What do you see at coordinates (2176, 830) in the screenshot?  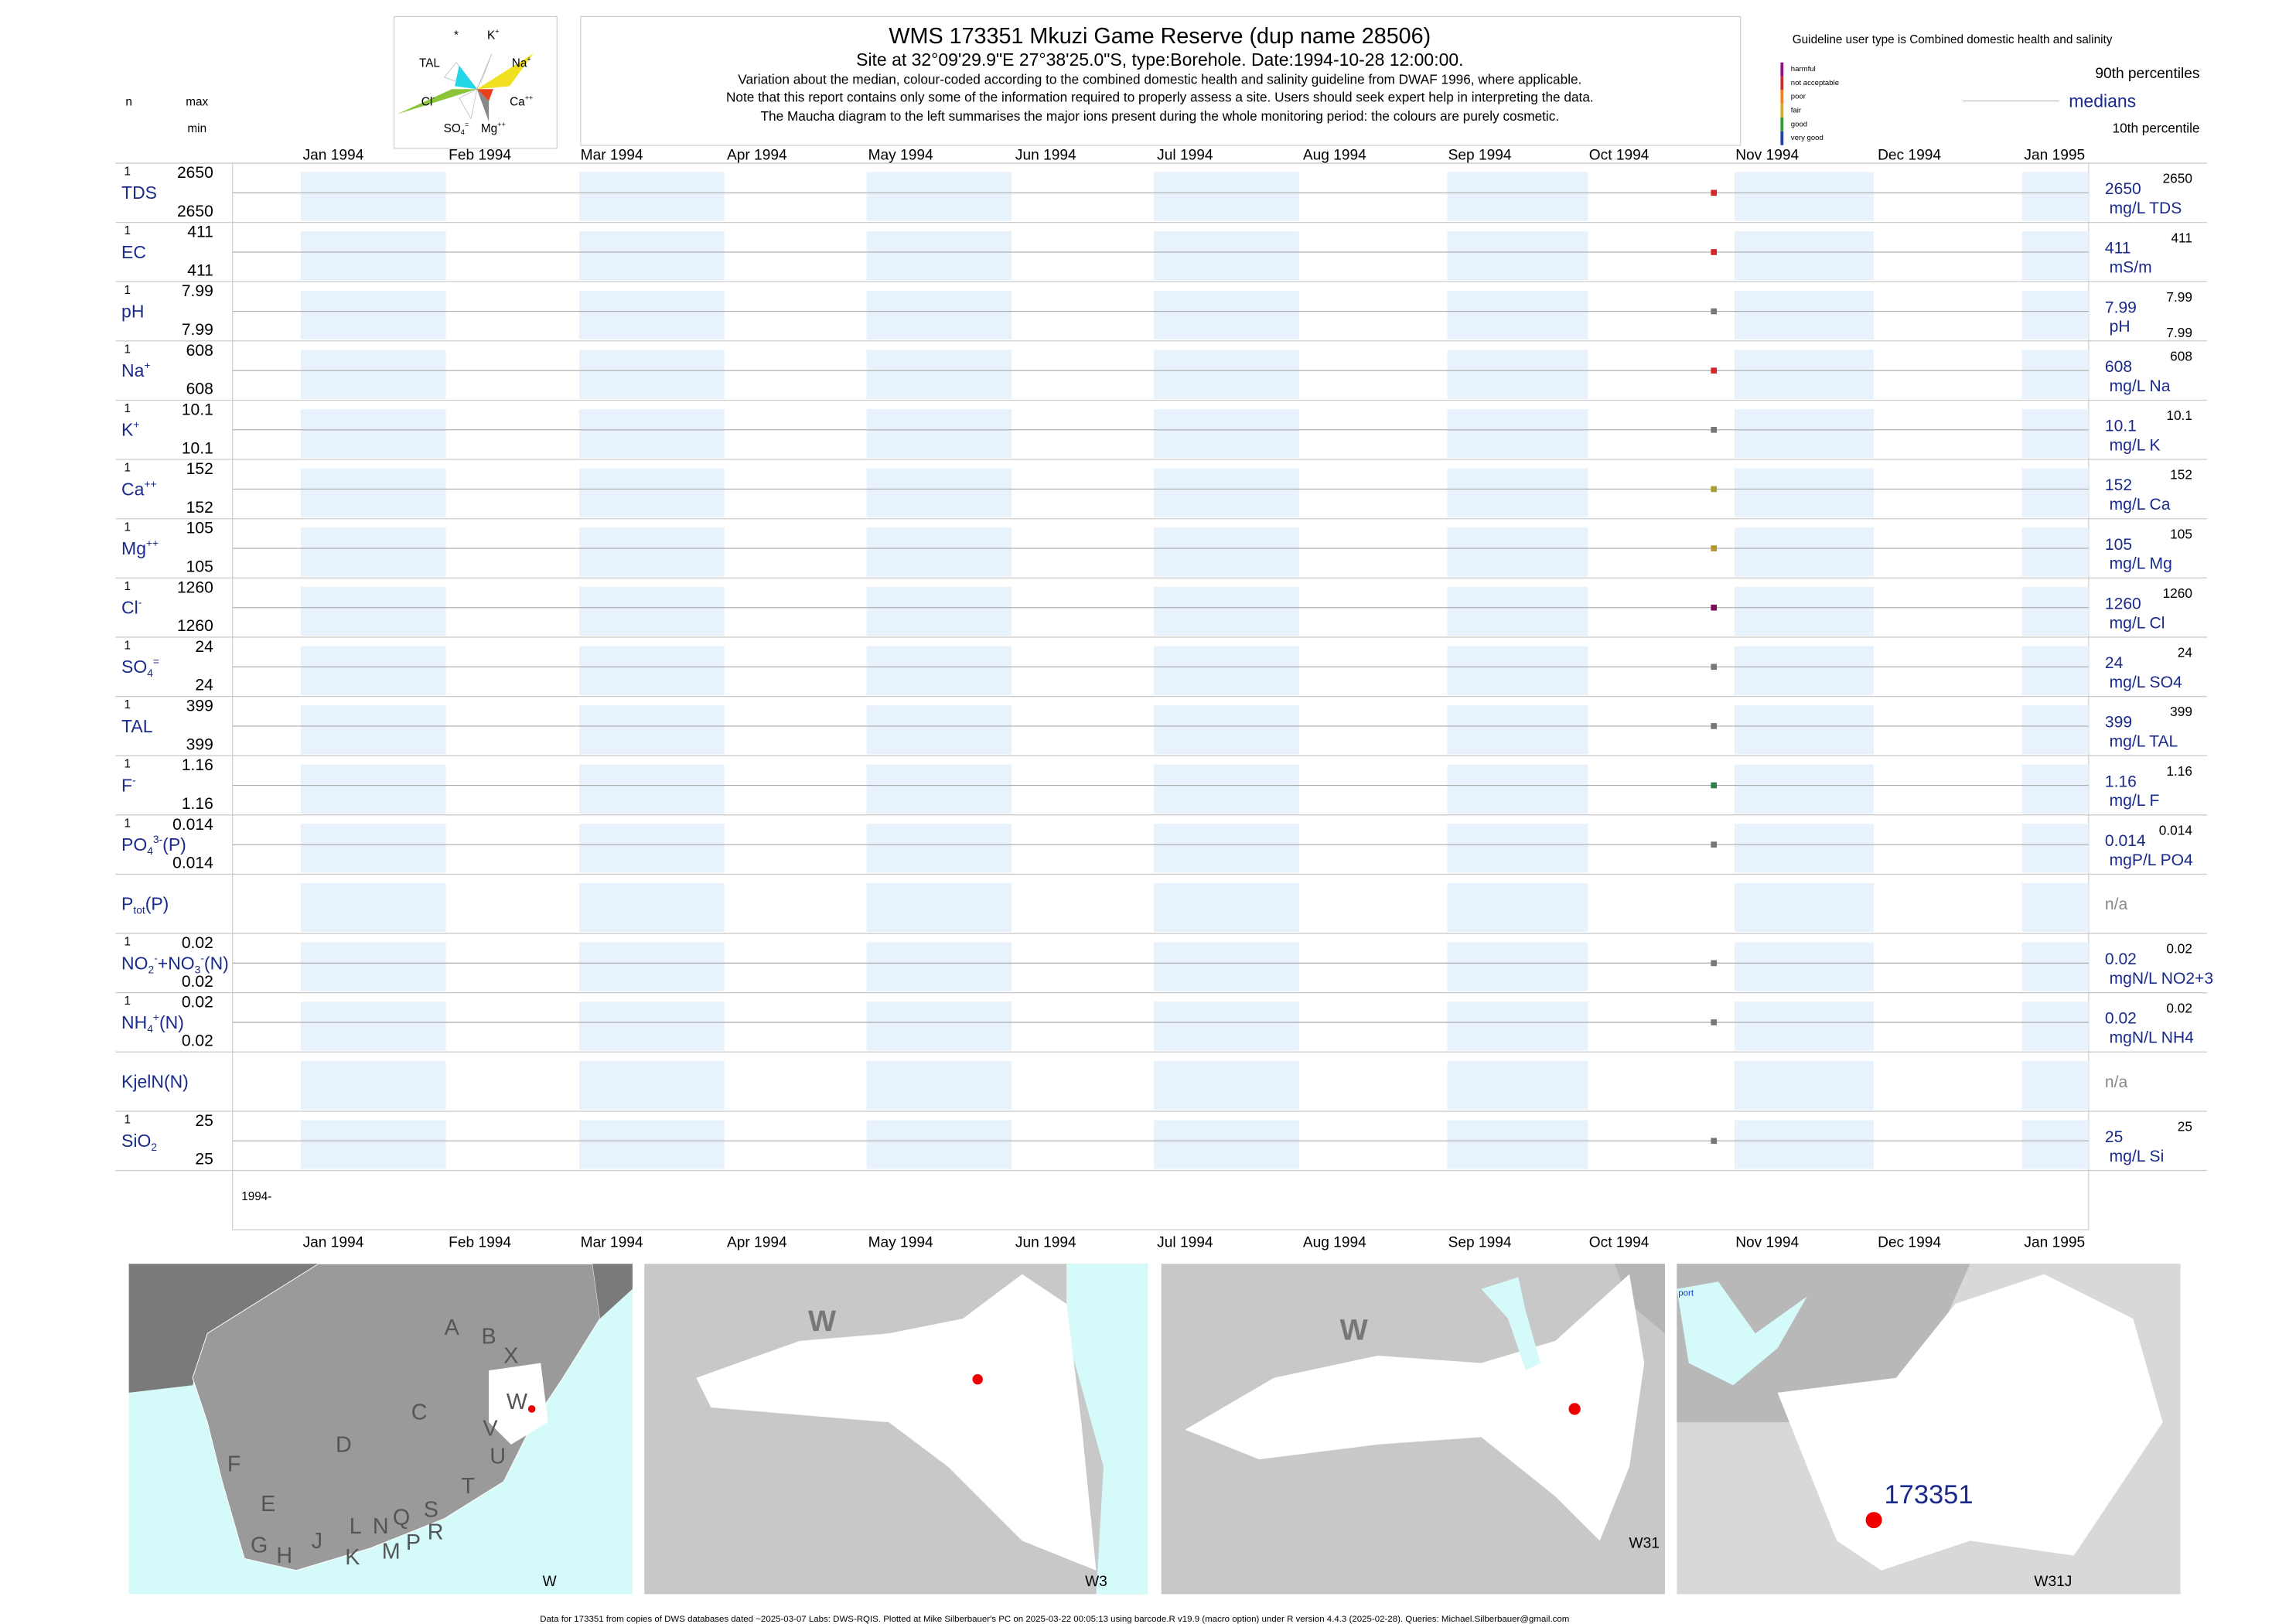 I see `p90-value: 0.014` at bounding box center [2176, 830].